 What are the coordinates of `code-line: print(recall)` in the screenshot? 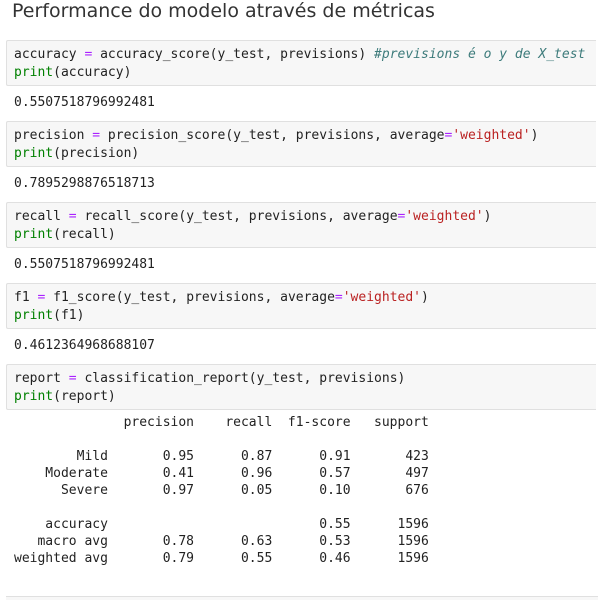 It's located at (65, 234).